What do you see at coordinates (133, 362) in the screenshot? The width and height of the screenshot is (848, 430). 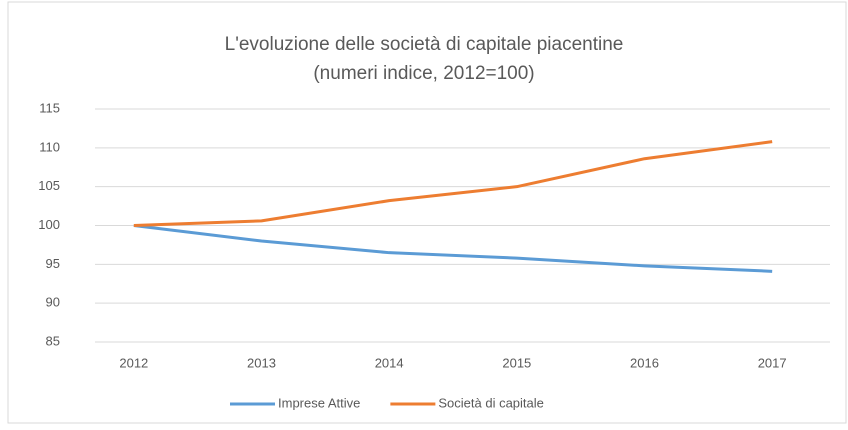 I see `x-tick-label: 2012` at bounding box center [133, 362].